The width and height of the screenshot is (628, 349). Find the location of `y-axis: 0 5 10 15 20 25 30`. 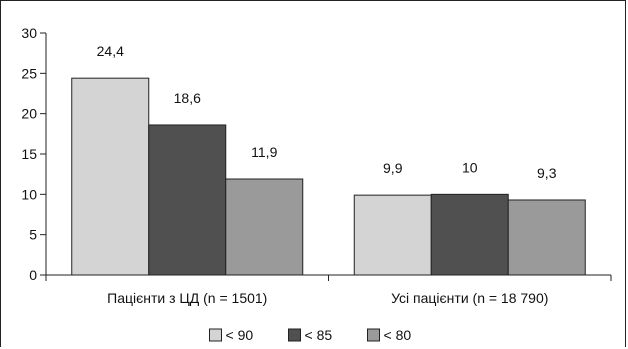

y-axis: 0 5 10 15 20 25 30 is located at coordinates (34, 154).